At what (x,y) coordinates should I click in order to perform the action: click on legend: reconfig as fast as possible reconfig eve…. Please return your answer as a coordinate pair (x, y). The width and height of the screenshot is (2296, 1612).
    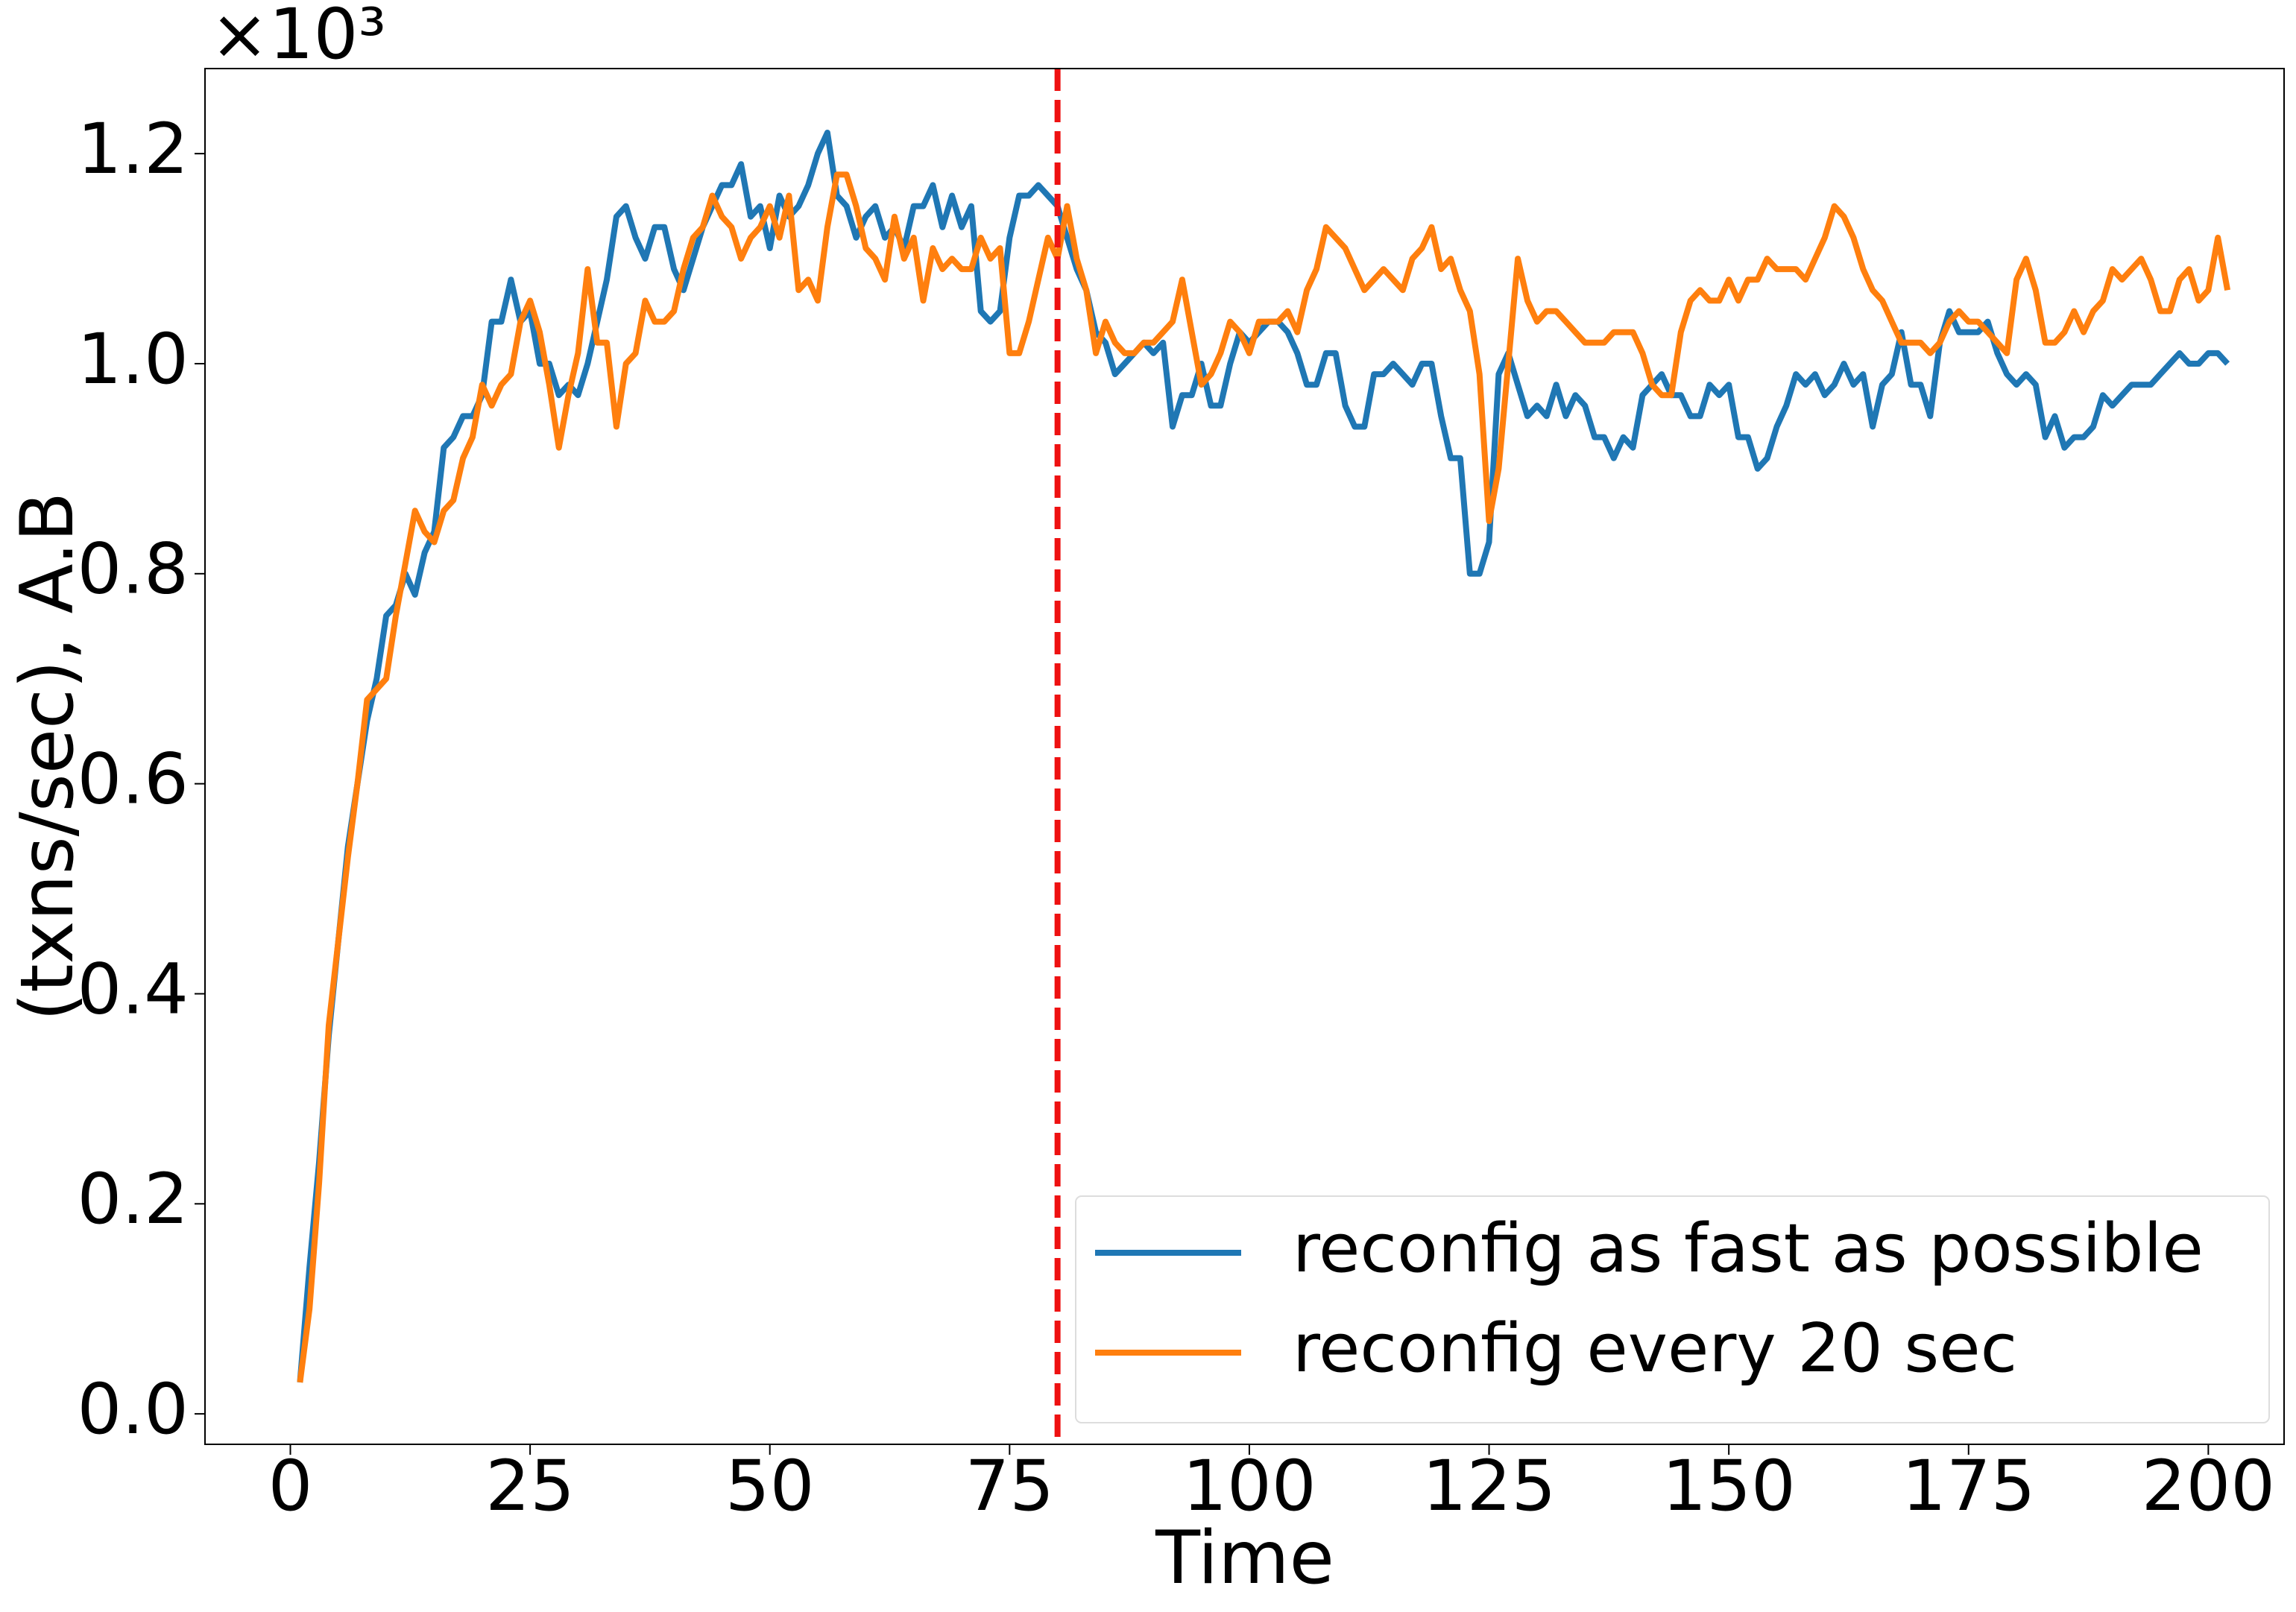
    Looking at the image, I should click on (1672, 1309).